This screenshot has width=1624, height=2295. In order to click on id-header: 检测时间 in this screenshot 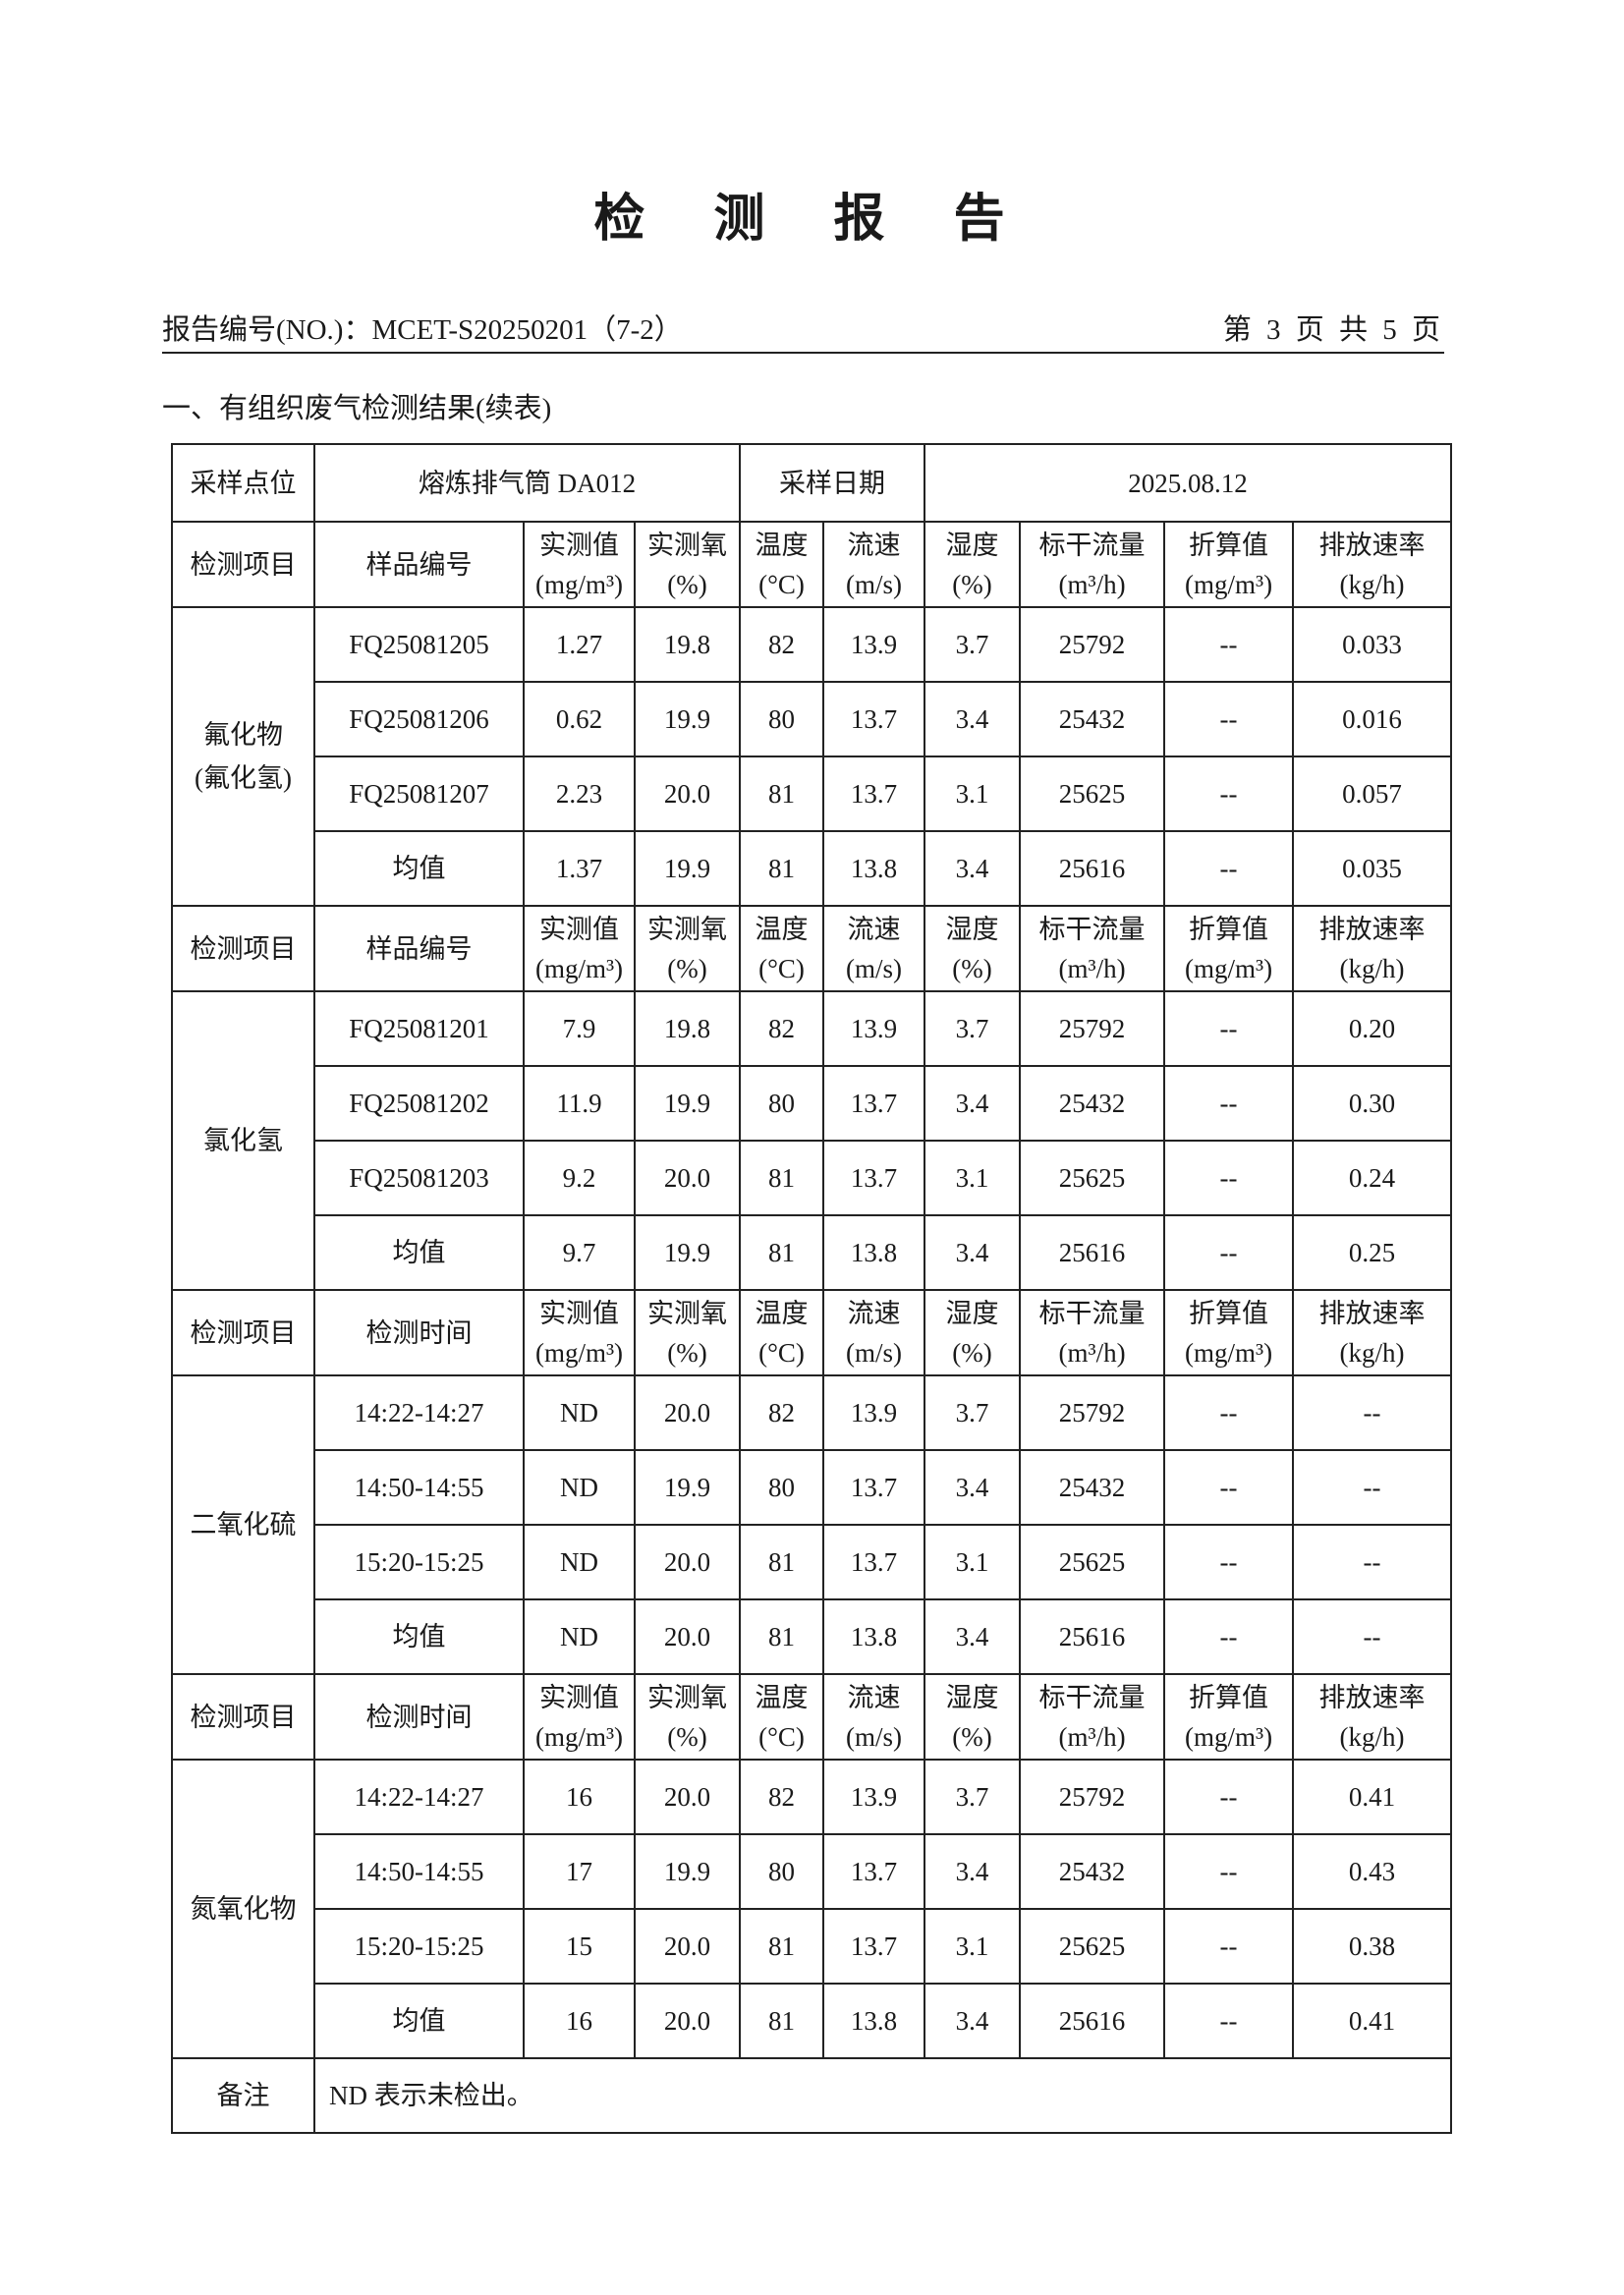, I will do `click(419, 1333)`.